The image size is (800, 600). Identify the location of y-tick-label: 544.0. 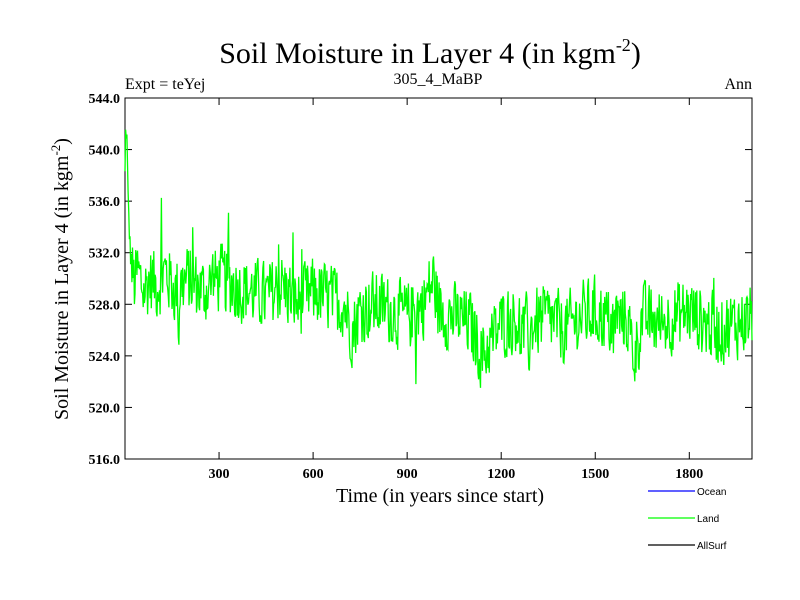
(105, 99).